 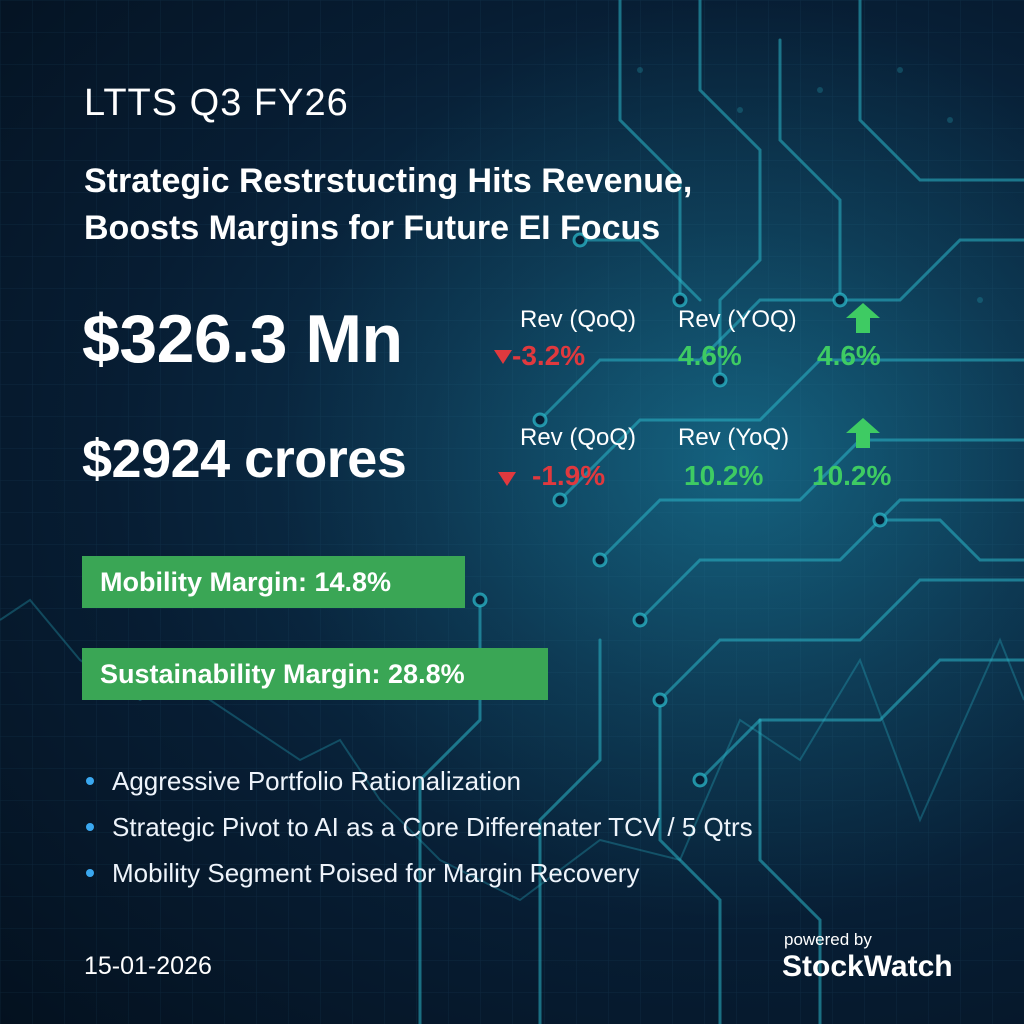 What do you see at coordinates (852, 475) in the screenshot?
I see `trend-change-value: 10.2%` at bounding box center [852, 475].